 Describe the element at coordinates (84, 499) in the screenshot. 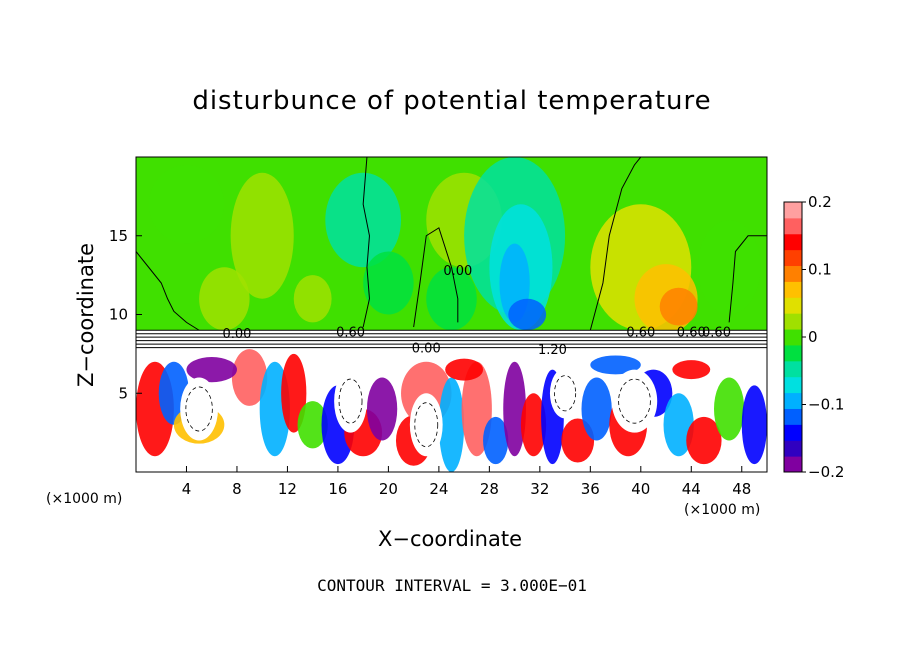

I see `x-unit-label-left: (×1000 m)` at that location.